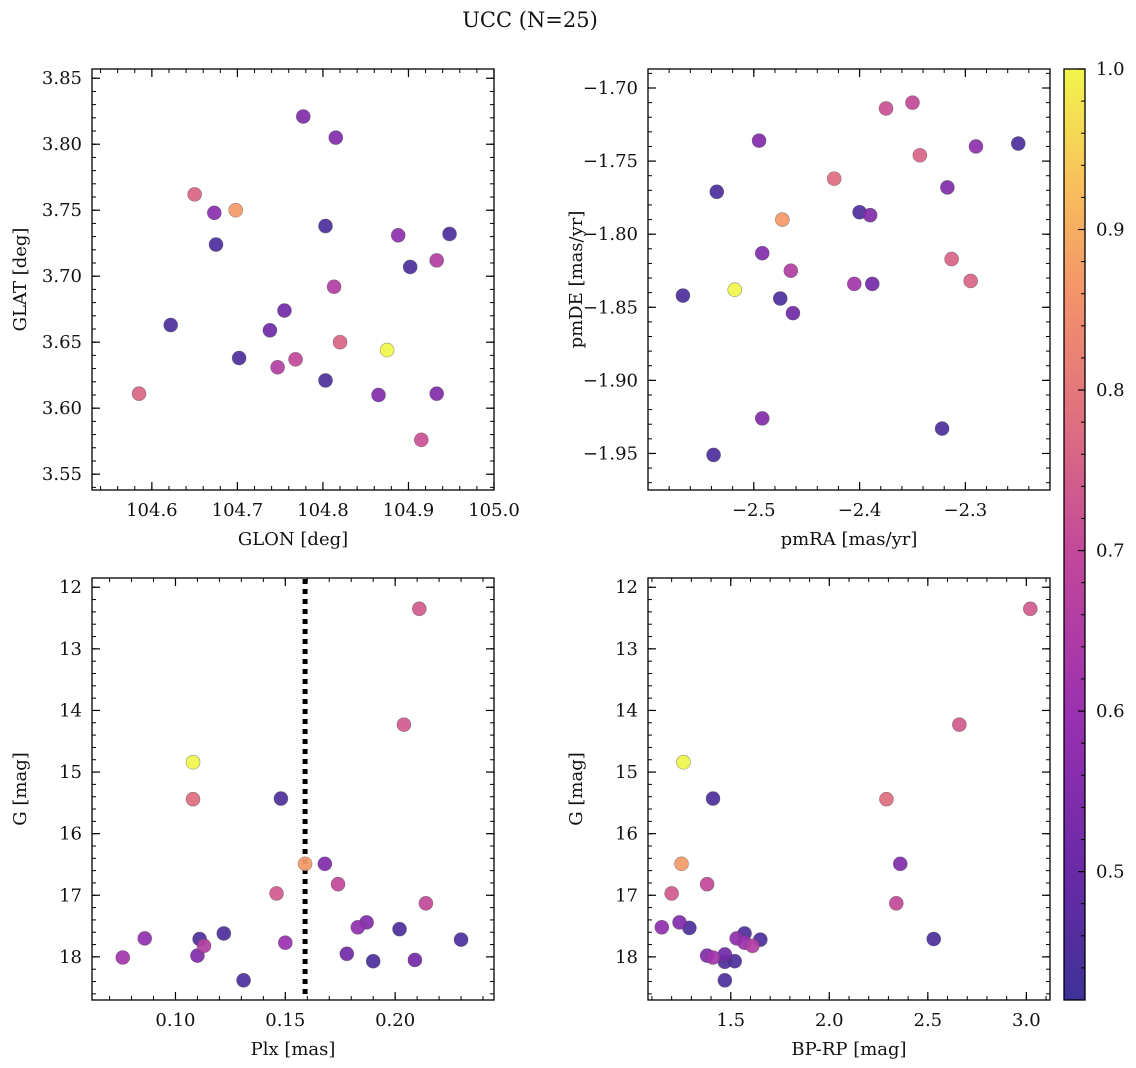  Describe the element at coordinates (848, 1049) in the screenshot. I see `x-axis-label: BP-RP [mag]` at that location.